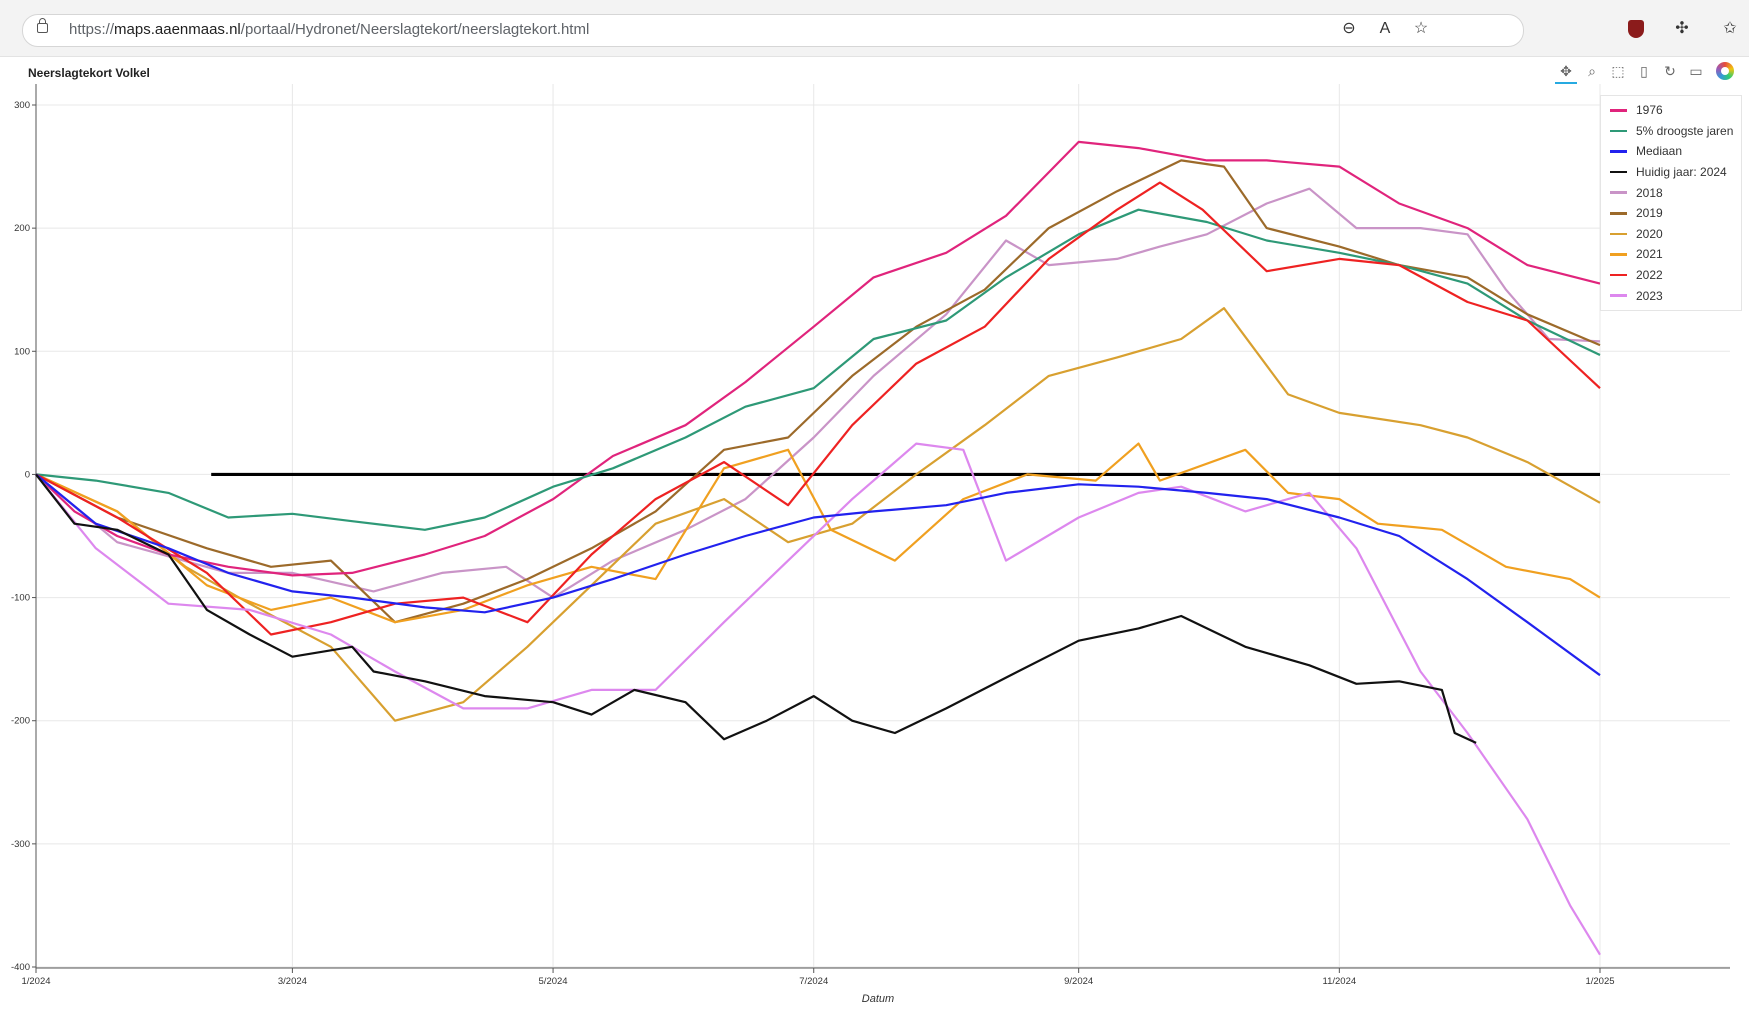 The image size is (1749, 1013). Describe the element at coordinates (1671, 254) in the screenshot. I see `legend-item: 2021` at that location.